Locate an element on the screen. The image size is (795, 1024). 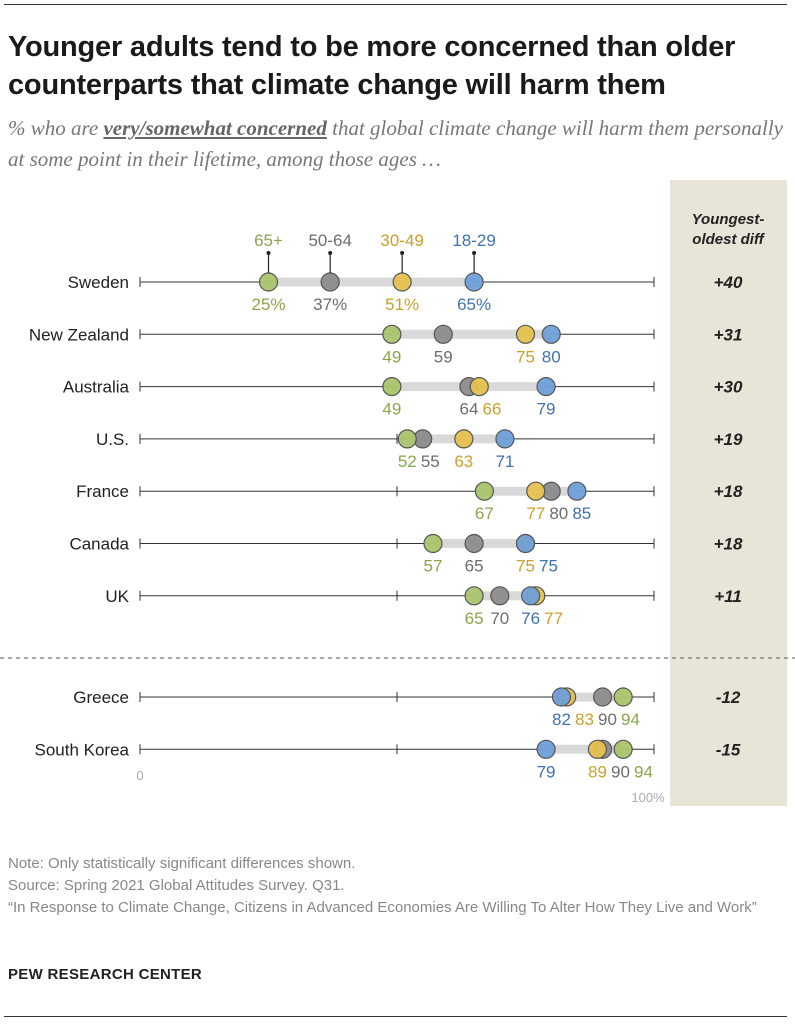
value-label-australia-65+: 49 is located at coordinates (391, 409).